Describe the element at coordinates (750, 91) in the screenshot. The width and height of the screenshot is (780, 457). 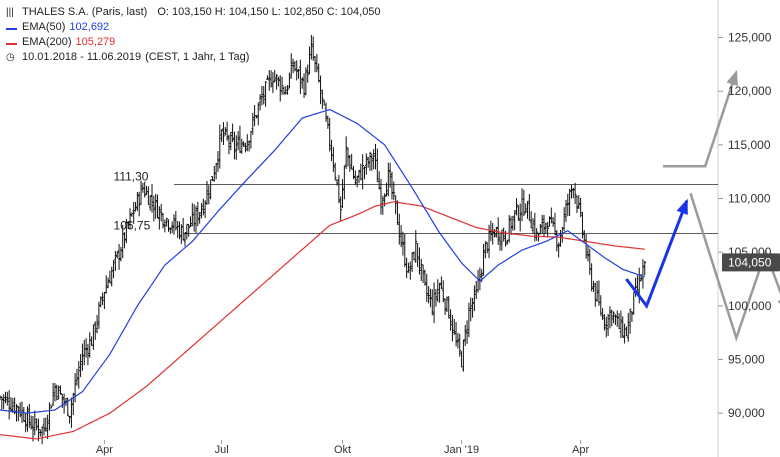
I see `y-tick-label: 120,000` at that location.